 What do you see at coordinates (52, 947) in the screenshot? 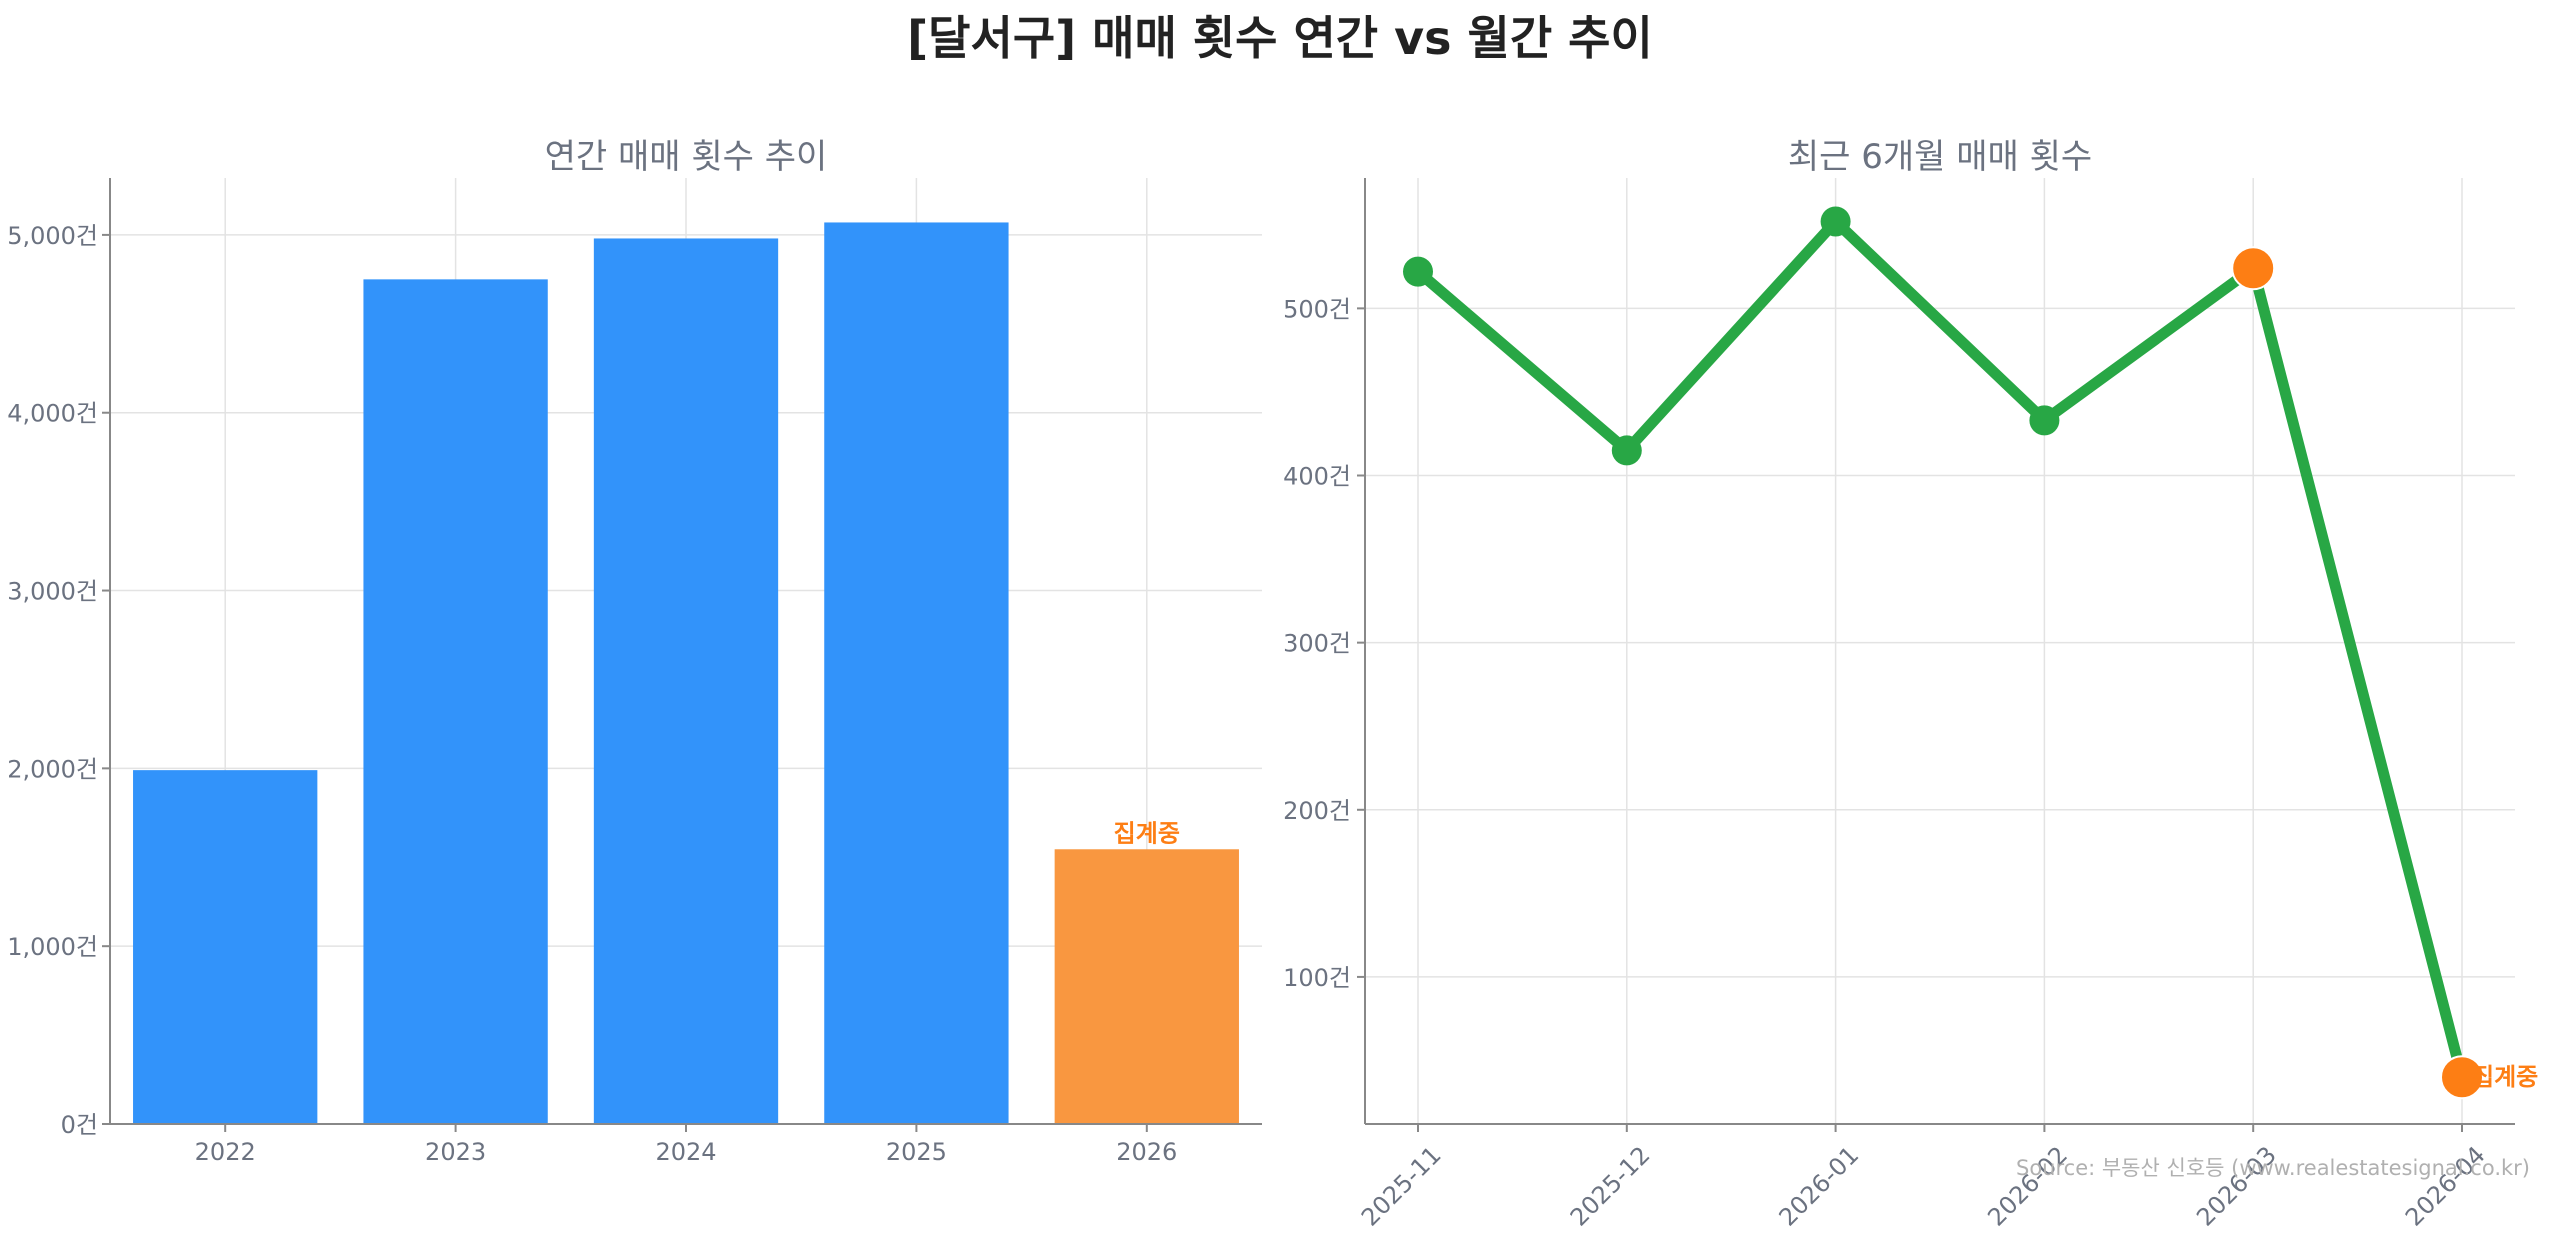
I see `y-tick-label: 1,000건` at bounding box center [52, 947].